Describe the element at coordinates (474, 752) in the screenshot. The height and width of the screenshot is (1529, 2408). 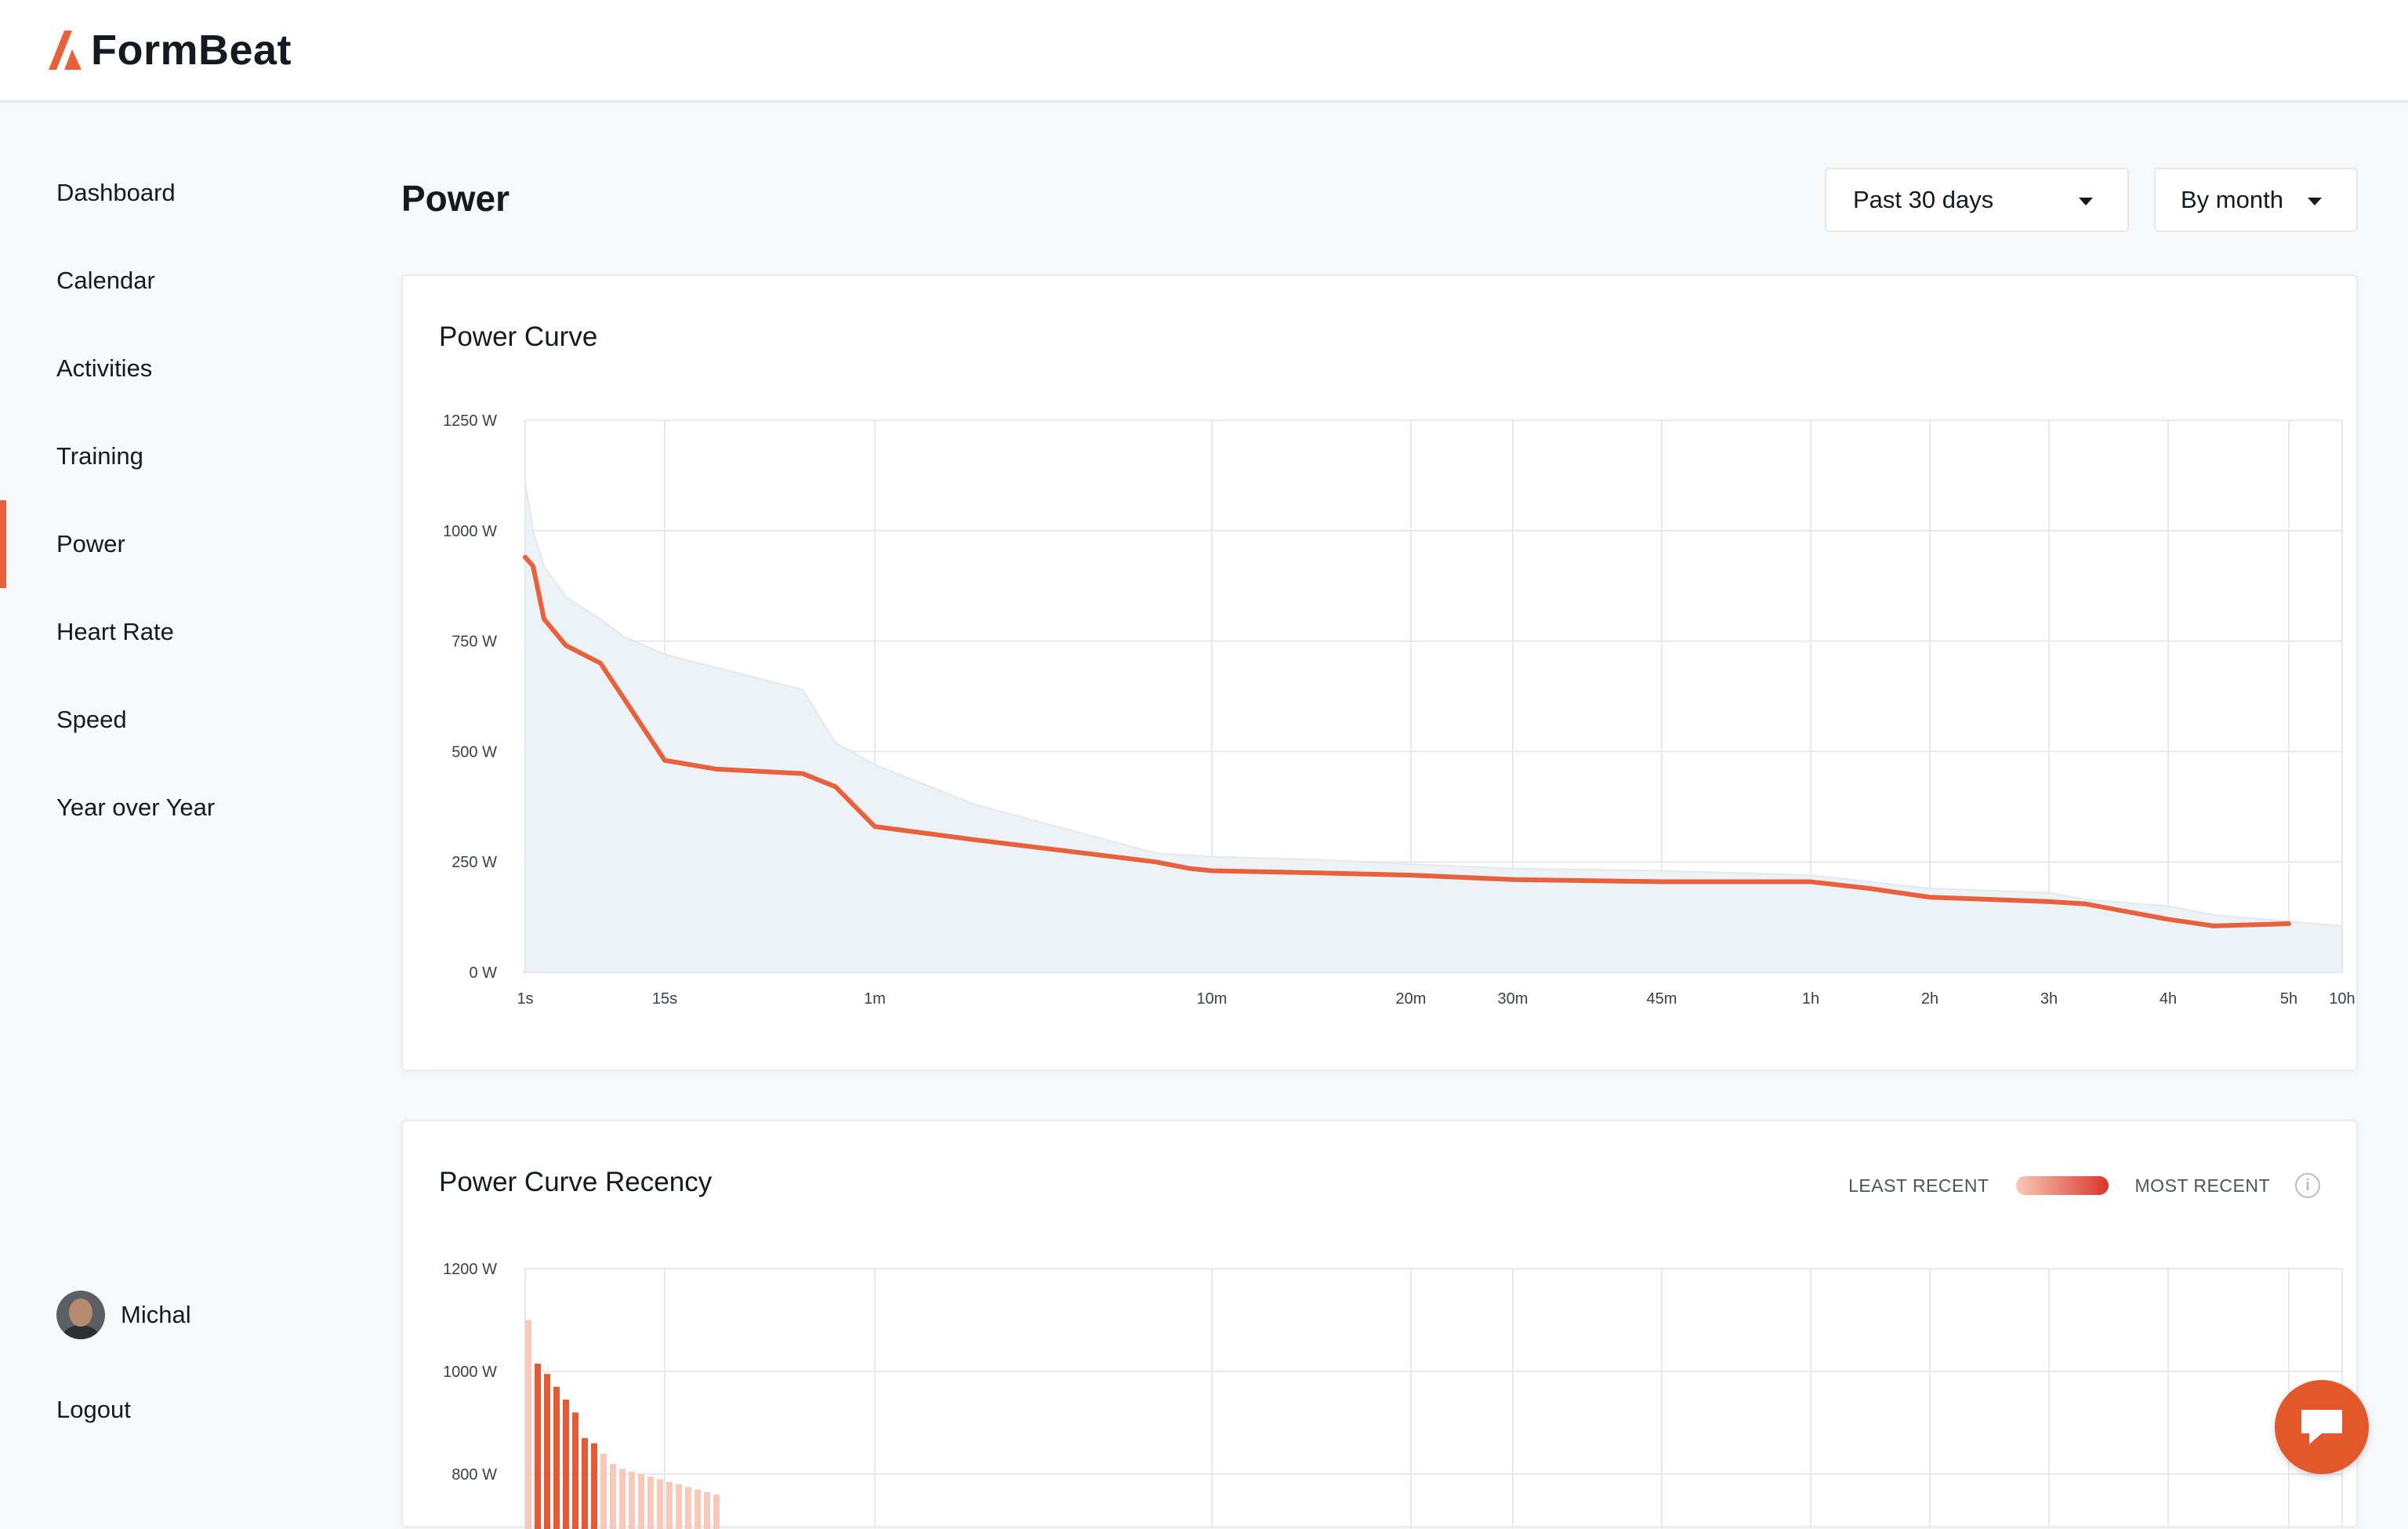
I see `y-tick-label: 500 W` at that location.